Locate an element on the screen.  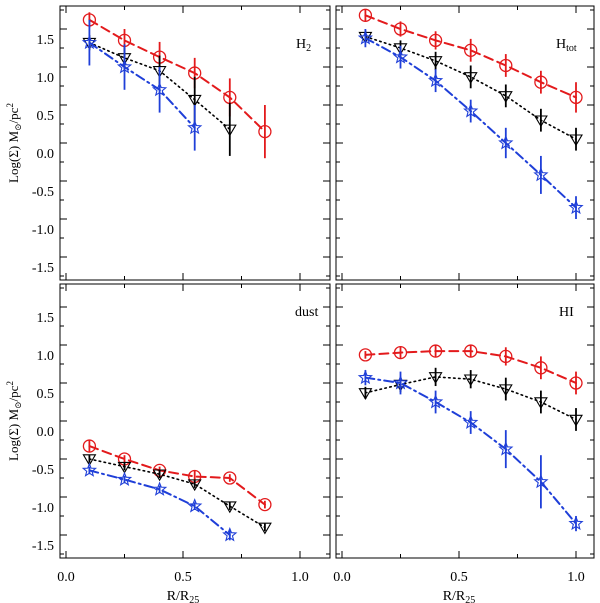
y-axis-title-top: Log(Σ) M⊙/pc2 is located at coordinates (14, 143).